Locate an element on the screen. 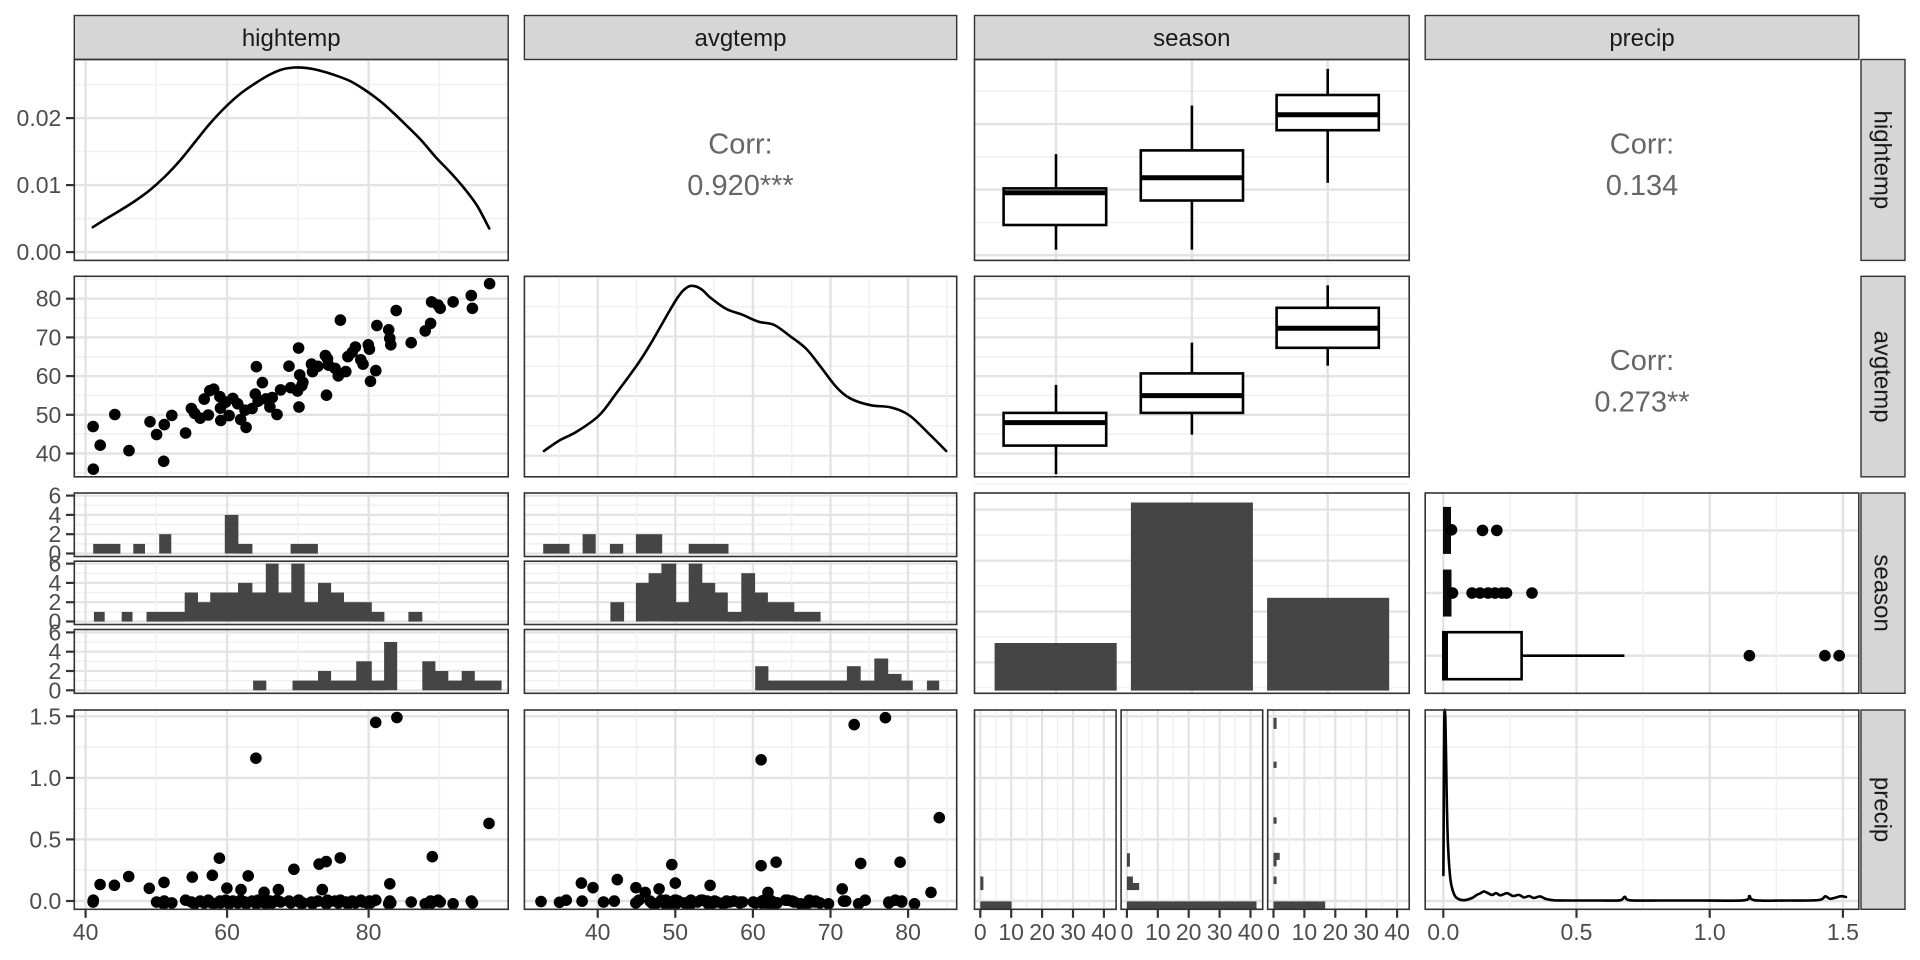 The image size is (1920, 960). svg-text: 0.01 is located at coordinates (39, 185).